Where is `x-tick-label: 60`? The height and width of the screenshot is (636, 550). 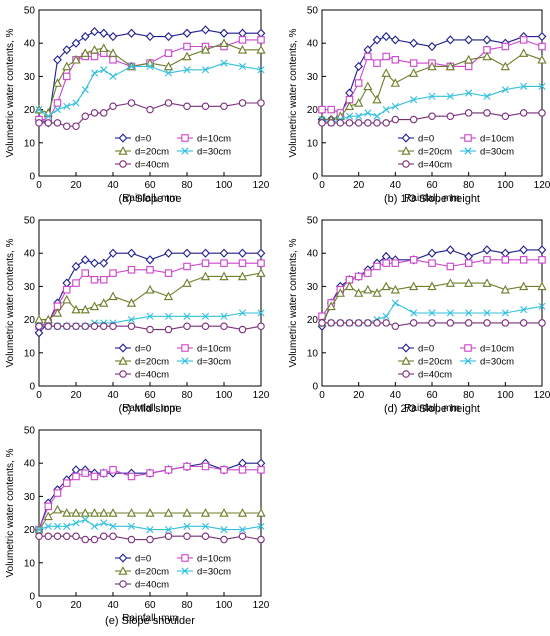 x-tick-label: 60 is located at coordinates (150, 395).